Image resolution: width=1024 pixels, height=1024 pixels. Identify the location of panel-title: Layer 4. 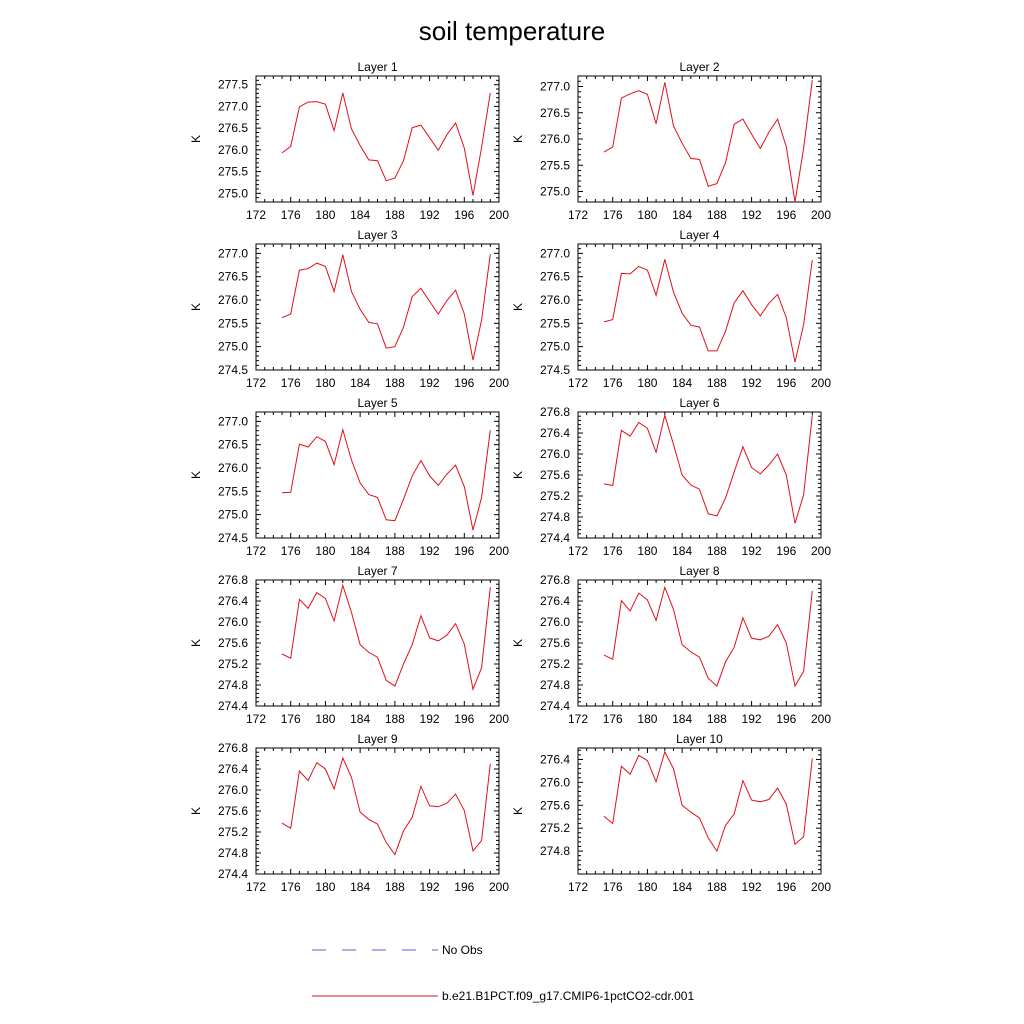
(699, 235).